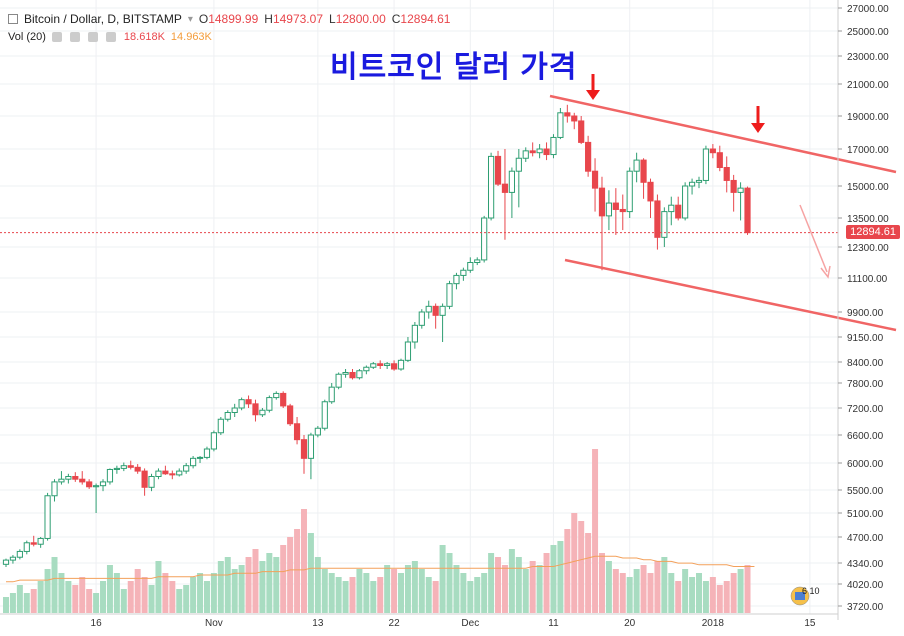 The height and width of the screenshot is (636, 904). What do you see at coordinates (13, 19) in the screenshot?
I see `collapse-icon` at bounding box center [13, 19].